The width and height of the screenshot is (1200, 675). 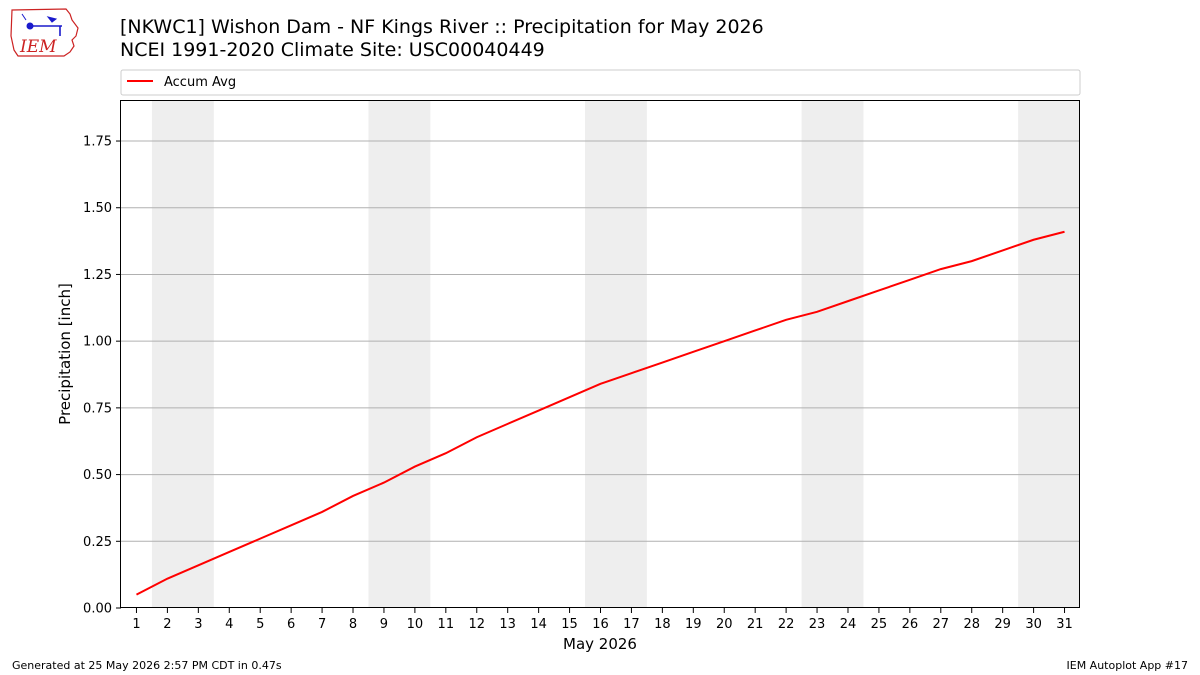 I want to click on x-tick-label: 16, so click(x=600, y=624).